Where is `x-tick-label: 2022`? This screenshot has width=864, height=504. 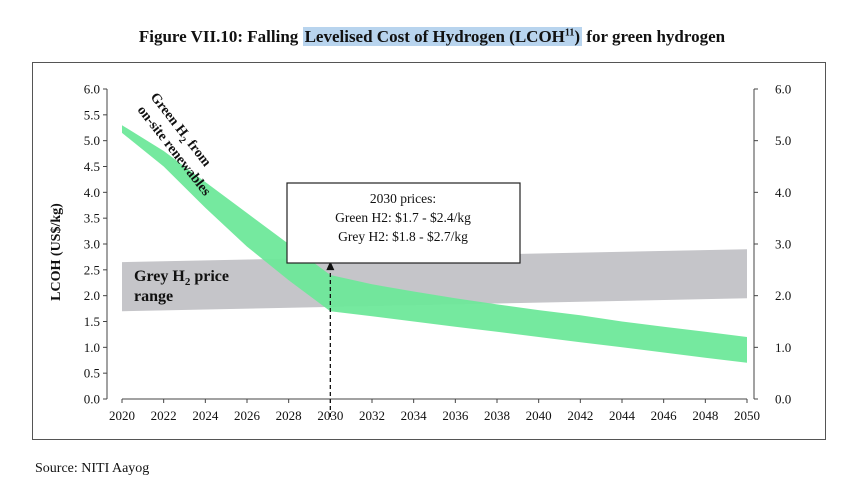
x-tick-label: 2022 is located at coordinates (164, 415).